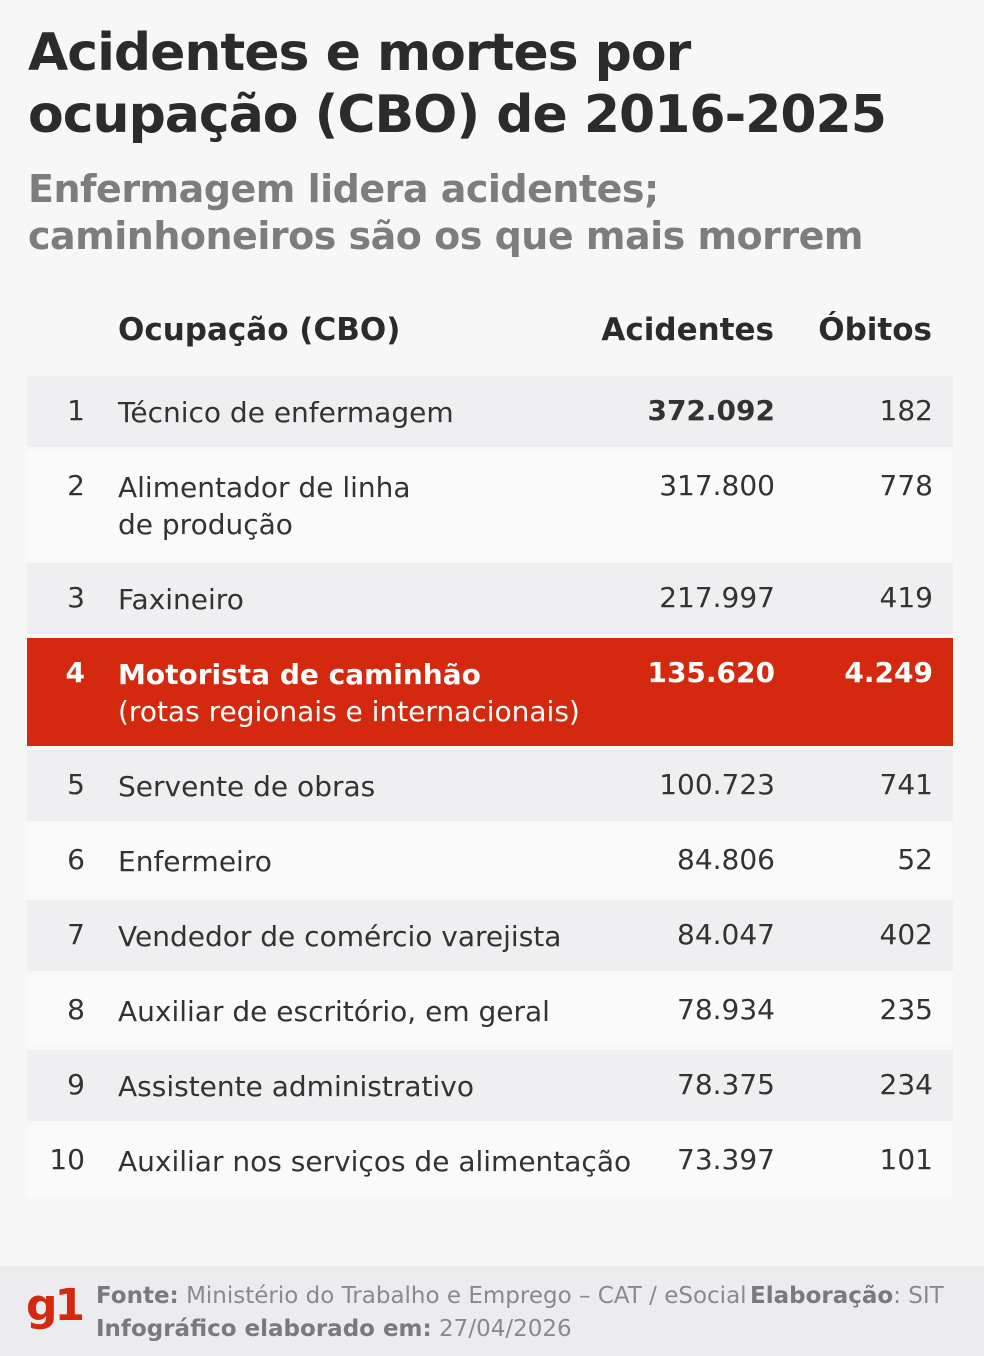 This screenshot has height=1356, width=984. I want to click on deaths-cell: 52, so click(915, 859).